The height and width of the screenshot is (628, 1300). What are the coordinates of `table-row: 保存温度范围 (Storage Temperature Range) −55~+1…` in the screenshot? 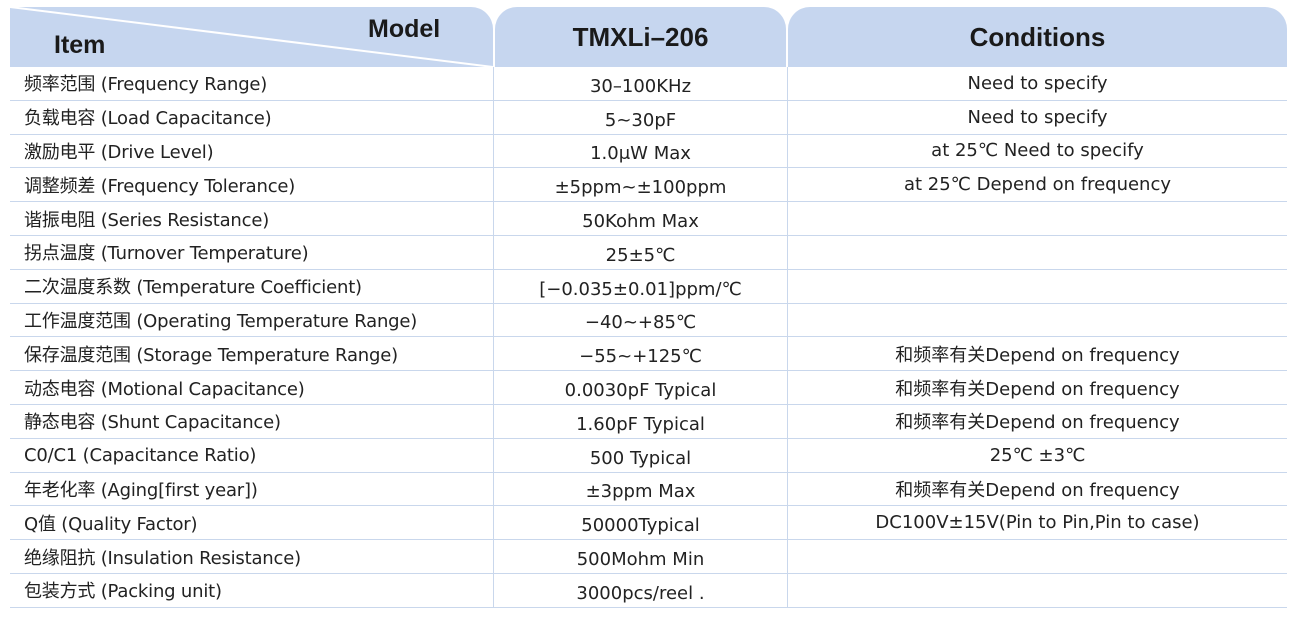 It's located at (648, 354).